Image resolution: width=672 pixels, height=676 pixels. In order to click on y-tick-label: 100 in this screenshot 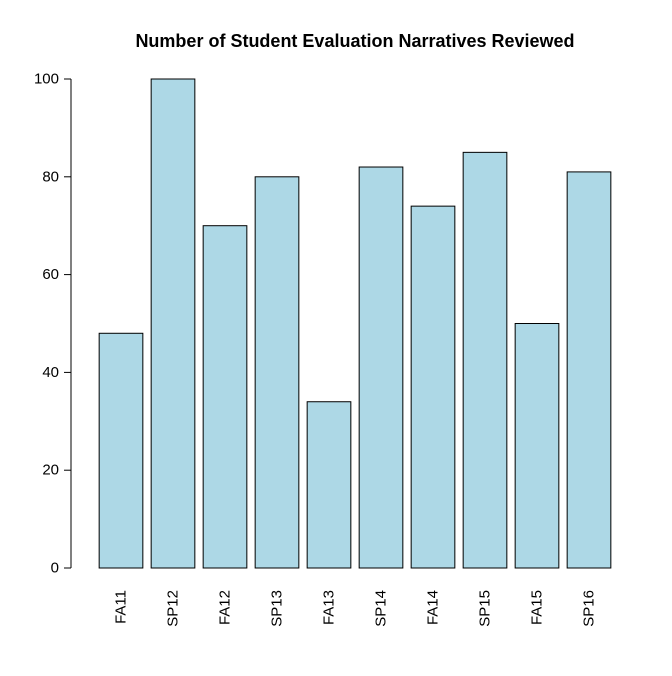, I will do `click(46, 79)`.